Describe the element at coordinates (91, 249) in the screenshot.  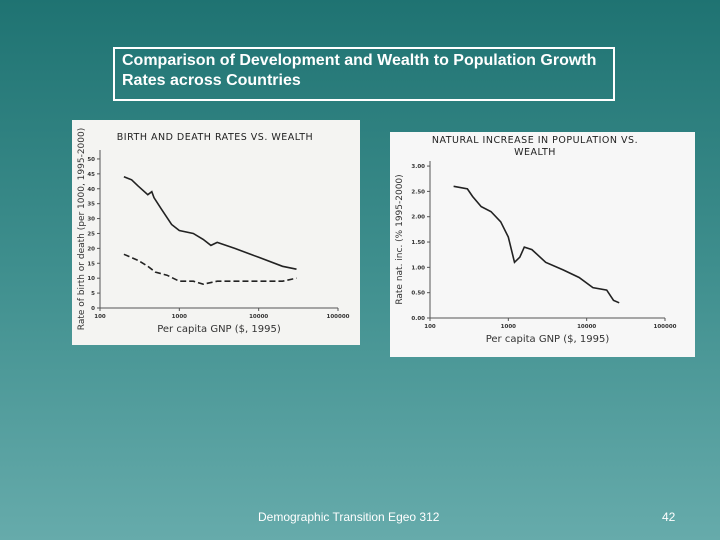
I see `y-tick-label: 20` at that location.